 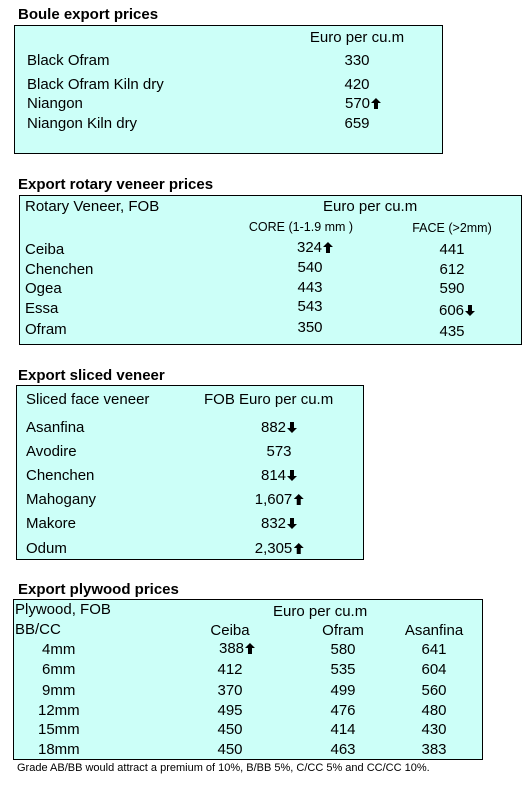 What do you see at coordinates (230, 630) in the screenshot?
I see `plywood-col-header: Ceiba` at bounding box center [230, 630].